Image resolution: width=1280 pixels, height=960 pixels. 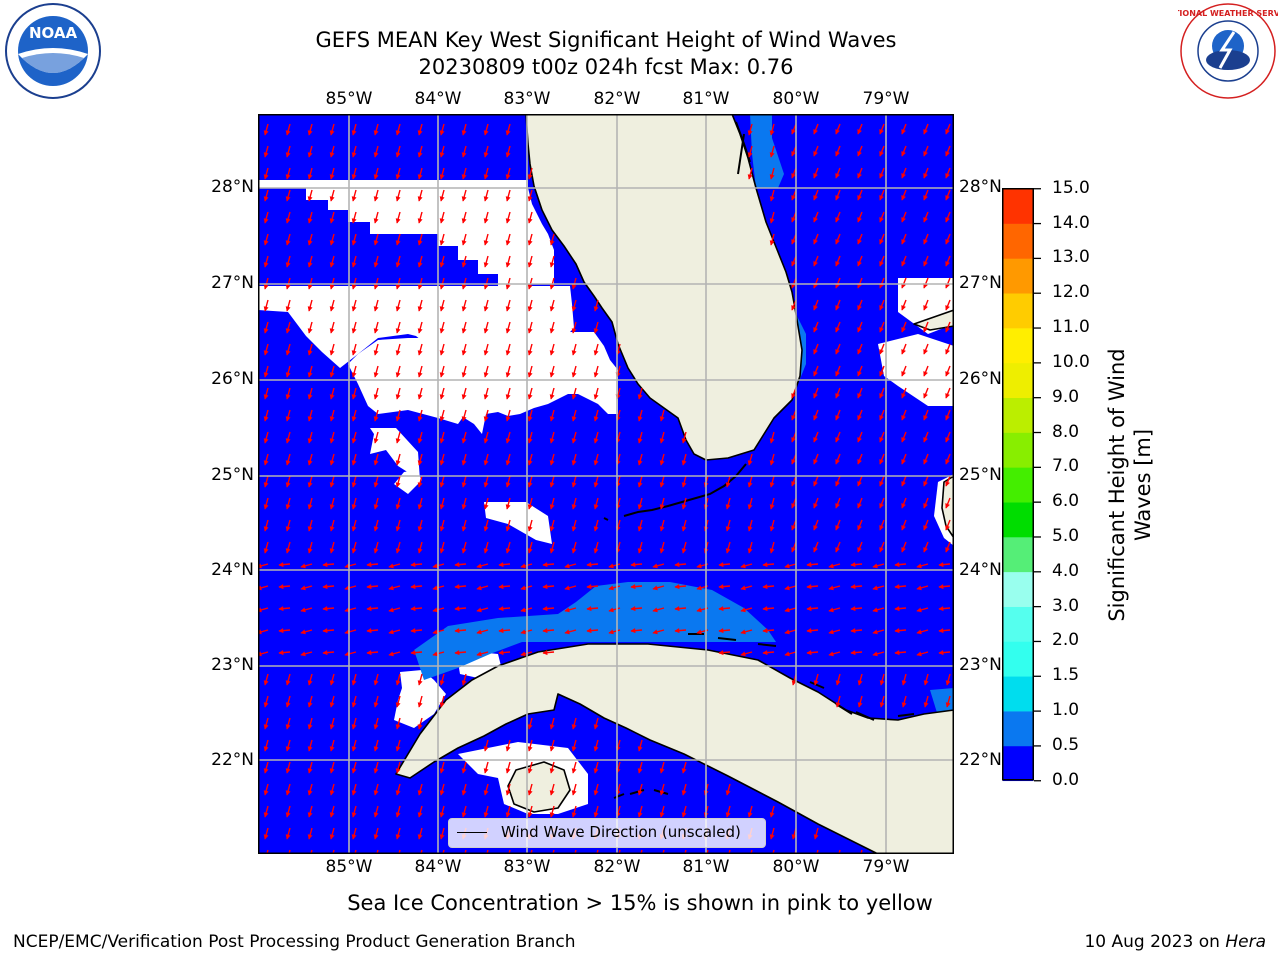 What do you see at coordinates (349, 867) in the screenshot?
I see `lon-label-bottom: 85°W` at bounding box center [349, 867].